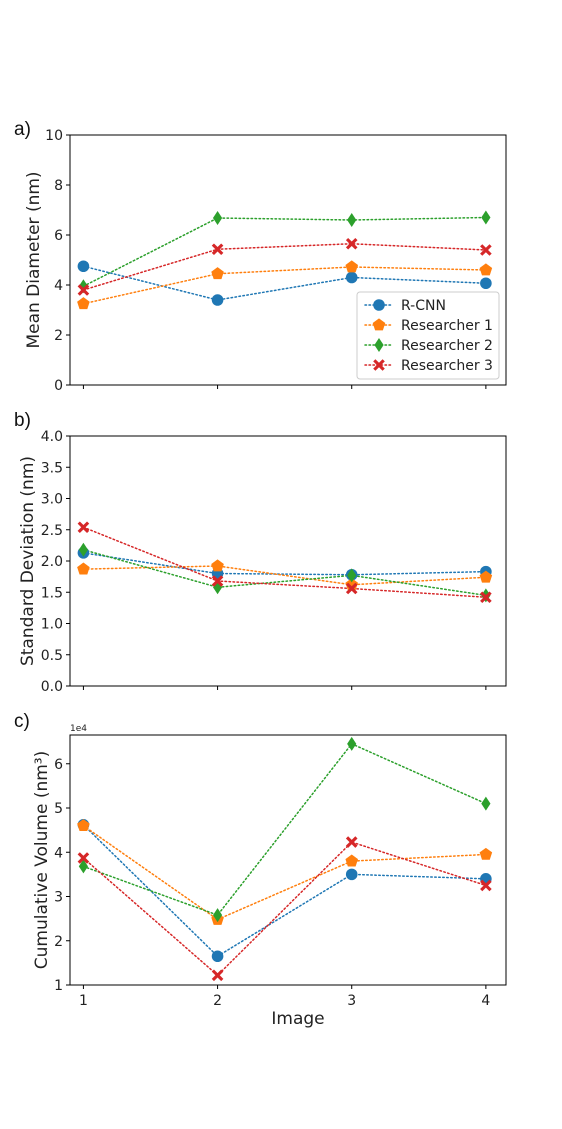  I want to click on panel-a-legend-label-researcher-1: Researcher 1, so click(447, 326).